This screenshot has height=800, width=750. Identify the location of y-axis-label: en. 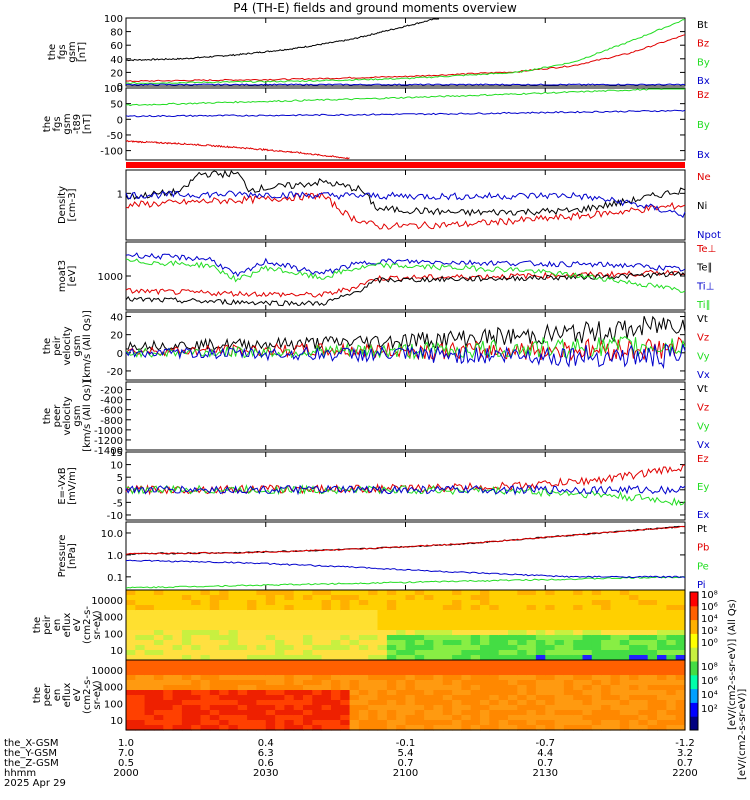
(57, 625).